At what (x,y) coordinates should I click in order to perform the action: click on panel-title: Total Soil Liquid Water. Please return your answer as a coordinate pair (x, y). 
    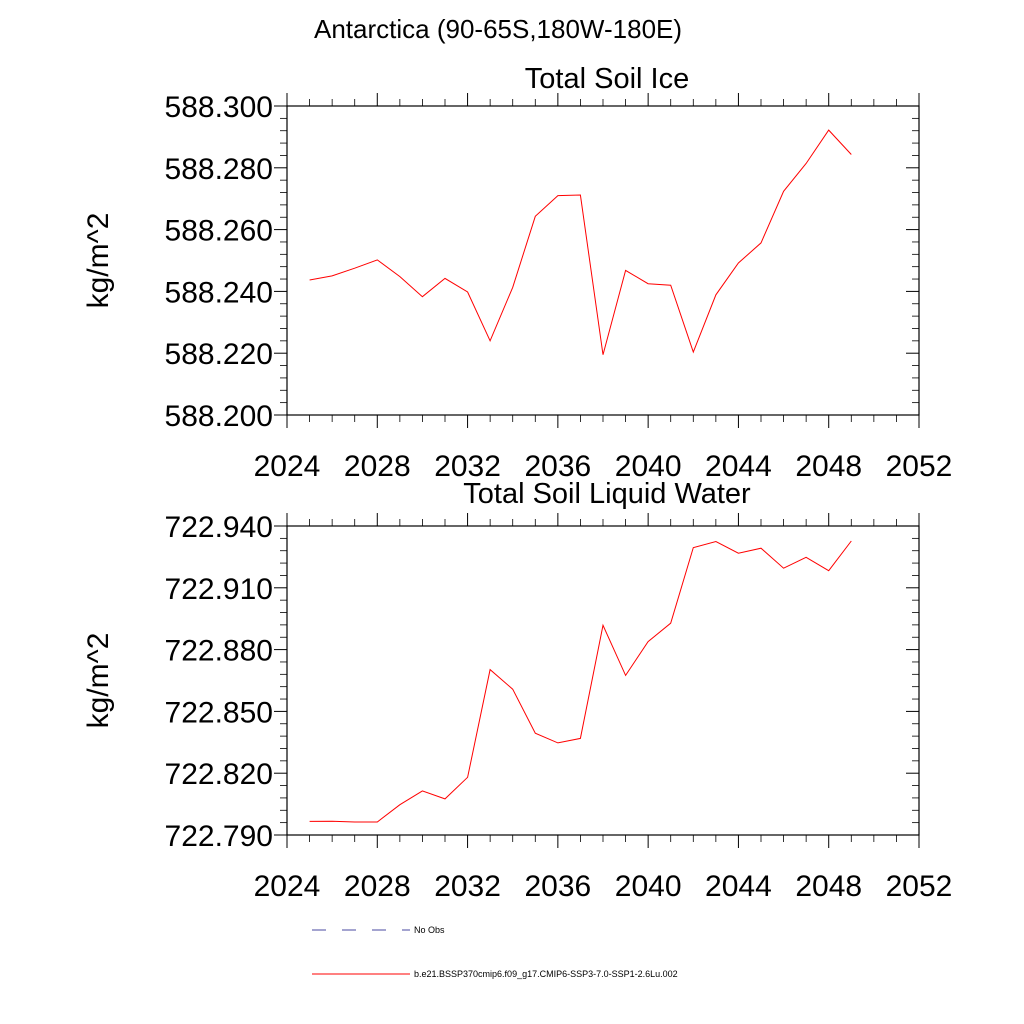
    Looking at the image, I should click on (607, 494).